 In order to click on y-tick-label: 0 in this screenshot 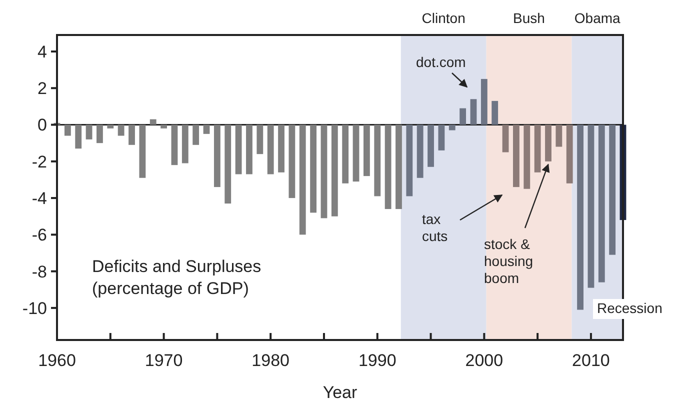, I will do `click(42, 125)`.